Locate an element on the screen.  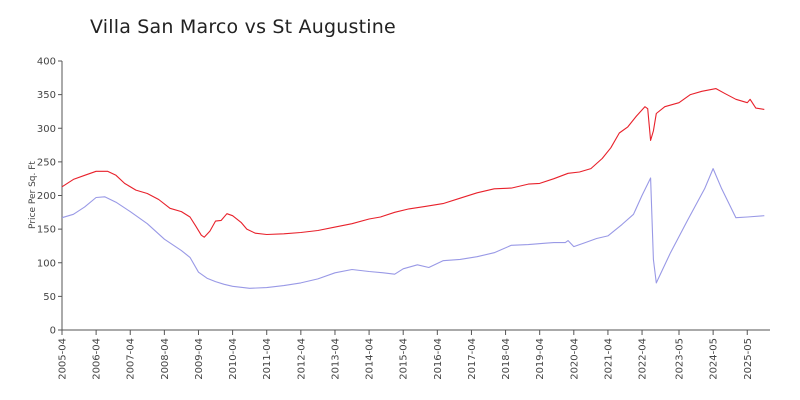
y-tick-label: 250 is located at coordinates (46, 162).